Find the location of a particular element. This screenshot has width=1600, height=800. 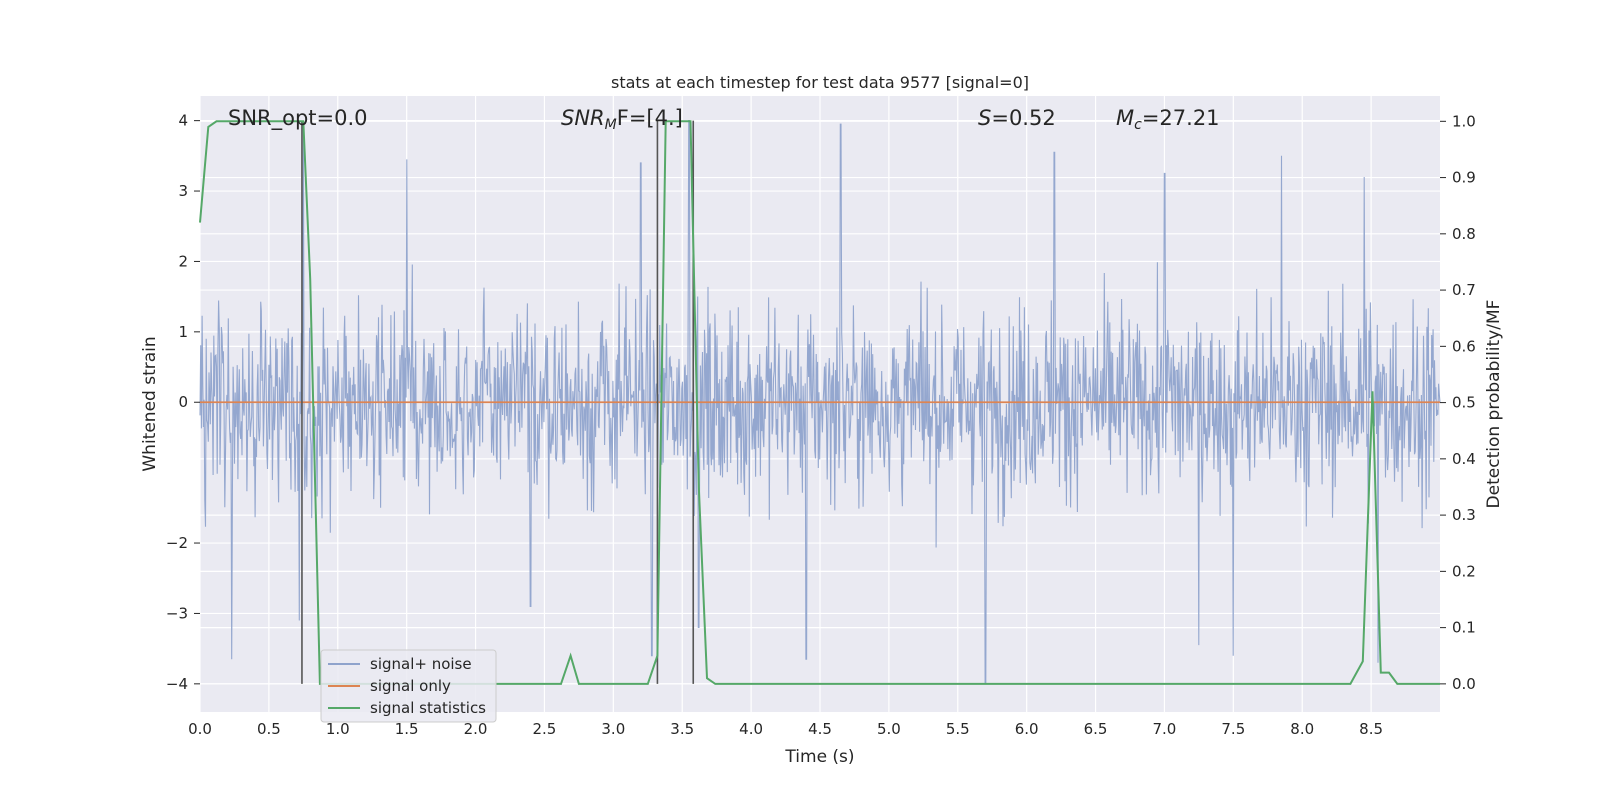

y-right-tick-label: 0.2 is located at coordinates (1464, 571).